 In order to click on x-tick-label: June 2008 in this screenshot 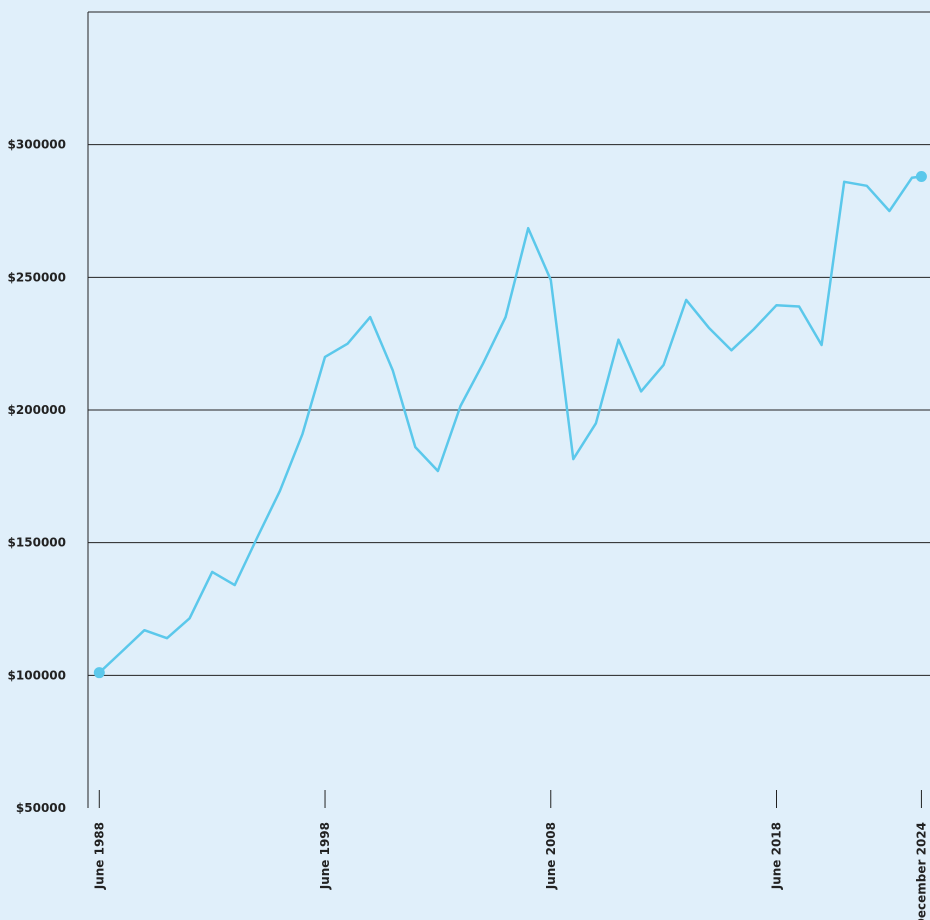, I will do `click(551, 856)`.